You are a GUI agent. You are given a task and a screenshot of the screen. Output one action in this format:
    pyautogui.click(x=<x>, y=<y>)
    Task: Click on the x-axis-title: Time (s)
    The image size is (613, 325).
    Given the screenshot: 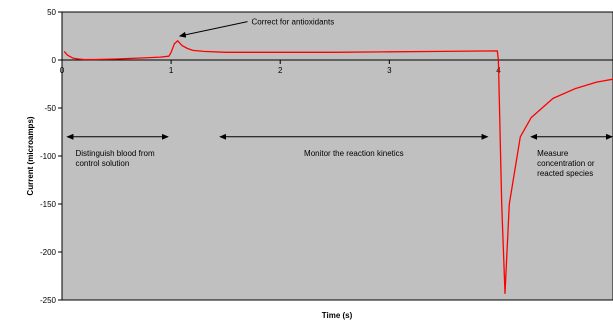 What is the action you would take?
    pyautogui.click(x=337, y=315)
    